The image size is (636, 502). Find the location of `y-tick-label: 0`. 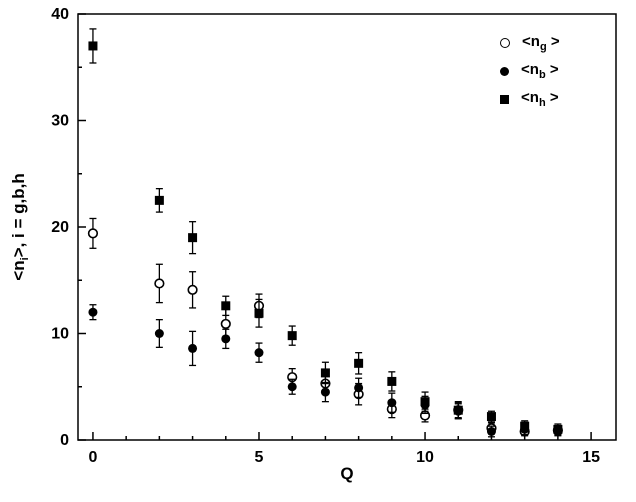

y-tick-label: 0 is located at coordinates (64, 440).